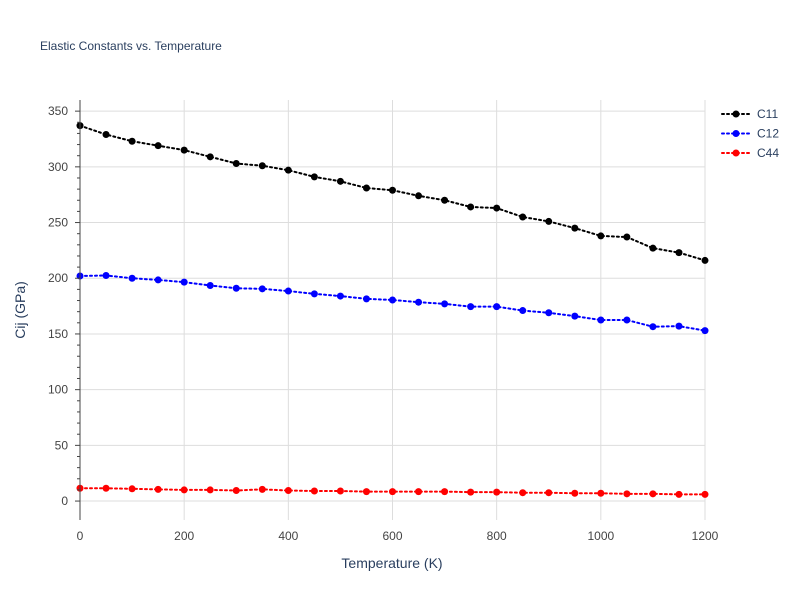 The width and height of the screenshot is (800, 605). Describe the element at coordinates (736, 133) in the screenshot. I see `legend-marker-c12` at that location.